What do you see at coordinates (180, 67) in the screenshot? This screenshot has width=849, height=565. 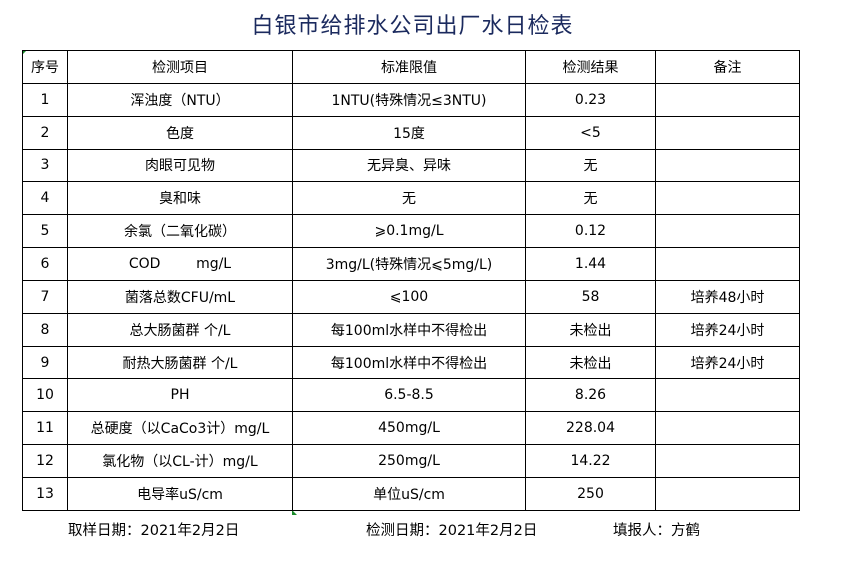 I see `header-item: 检测项目` at bounding box center [180, 67].